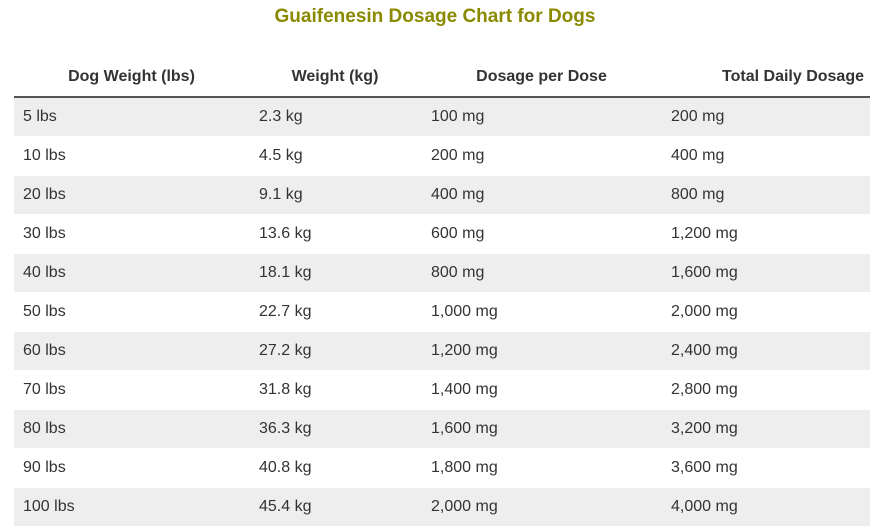  I want to click on table-row: 90 lbs 40.8 kg 1,800 mg 3,600 mg, so click(442, 468).